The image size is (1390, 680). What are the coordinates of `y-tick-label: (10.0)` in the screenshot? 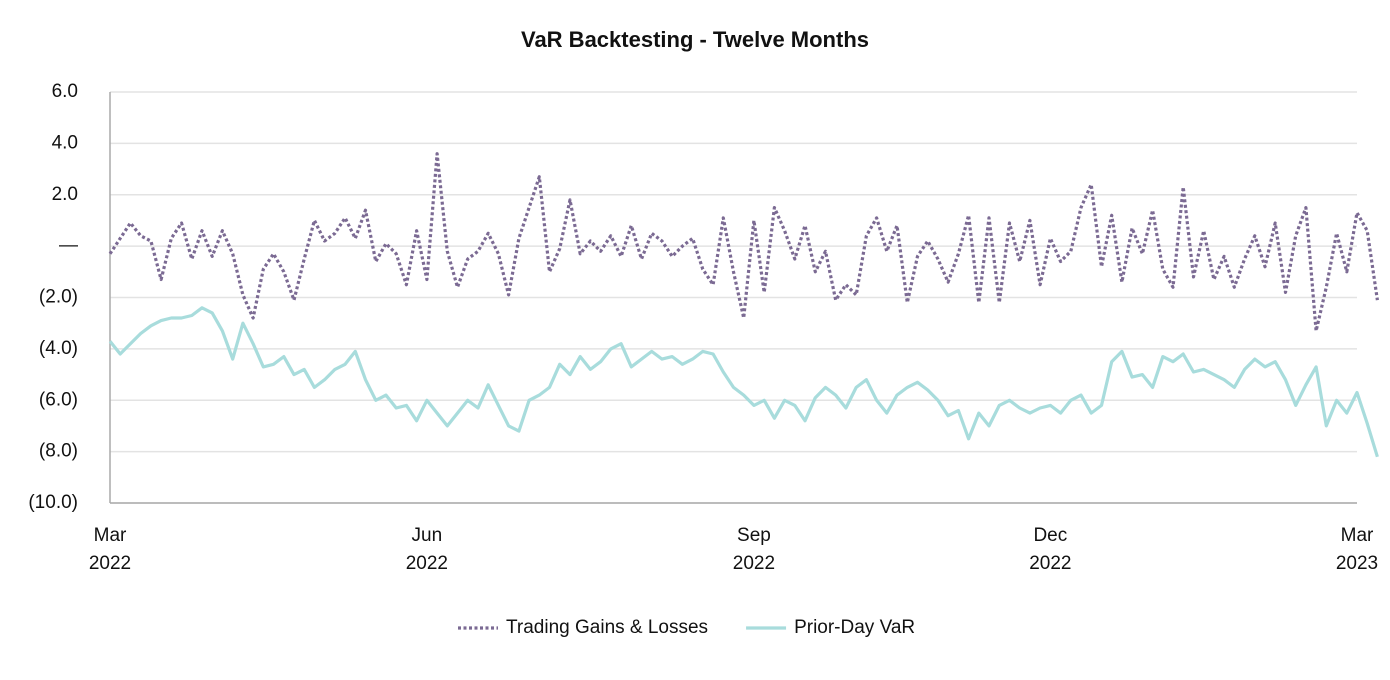 It's located at (53, 502).